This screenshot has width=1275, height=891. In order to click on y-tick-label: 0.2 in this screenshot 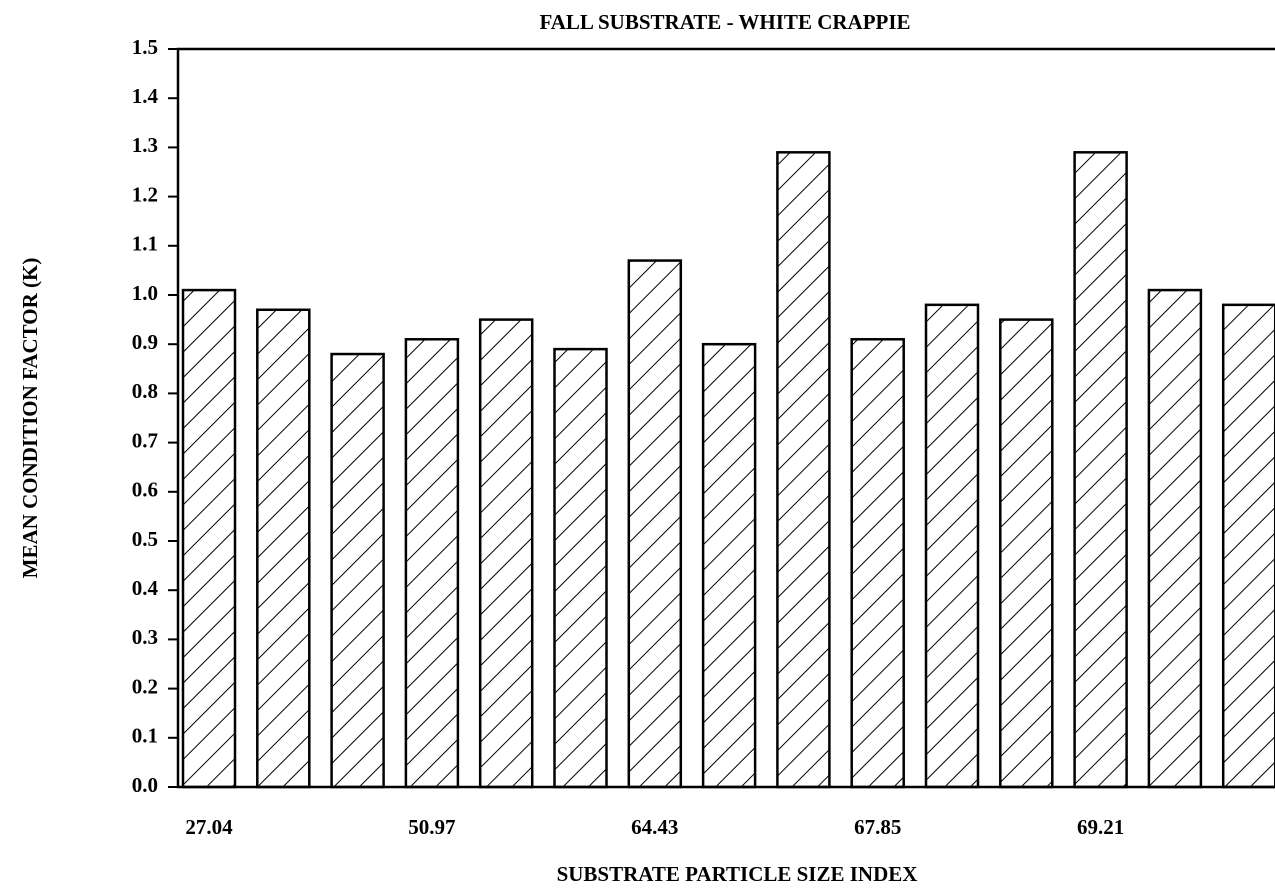, I will do `click(145, 686)`.